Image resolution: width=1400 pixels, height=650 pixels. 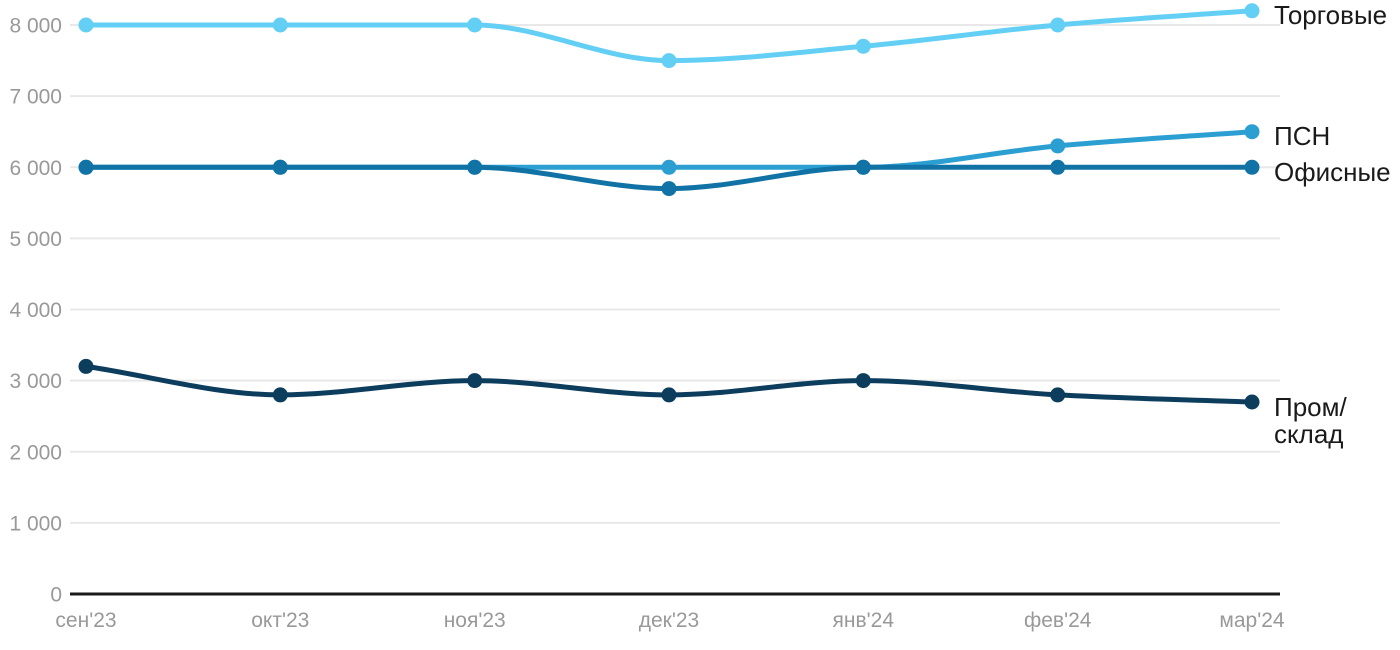 I want to click on x-tick-label-4: янв'24, so click(x=864, y=620).